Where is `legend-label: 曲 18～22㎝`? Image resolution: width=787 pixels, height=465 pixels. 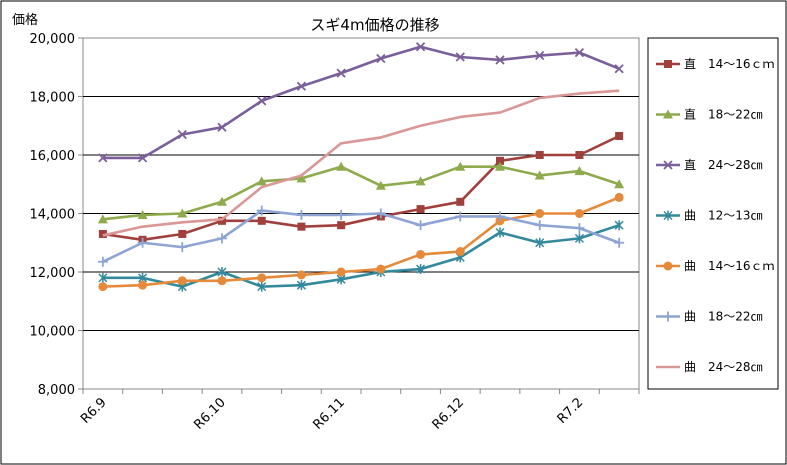
legend-label: 曲 18～22㎝ is located at coordinates (723, 317).